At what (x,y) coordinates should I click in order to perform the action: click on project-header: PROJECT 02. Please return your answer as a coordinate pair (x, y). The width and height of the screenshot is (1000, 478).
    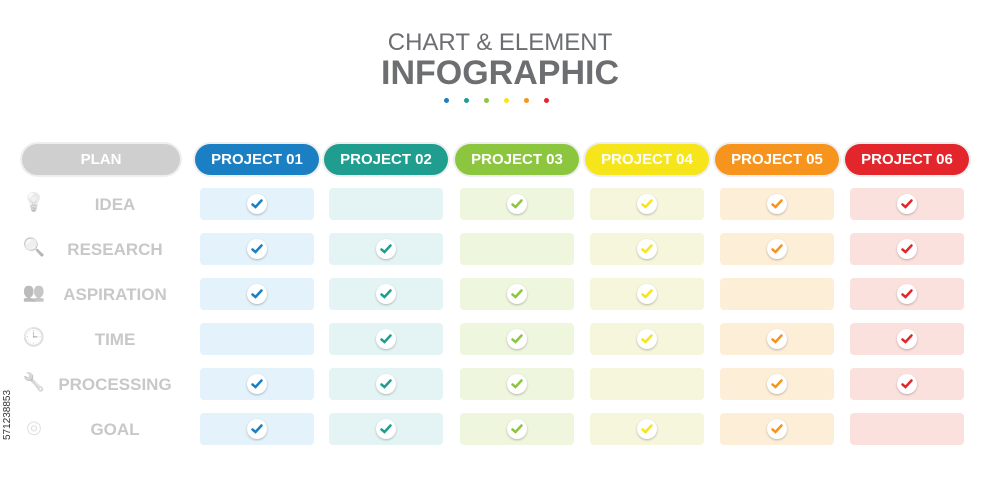
    Looking at the image, I should click on (386, 159).